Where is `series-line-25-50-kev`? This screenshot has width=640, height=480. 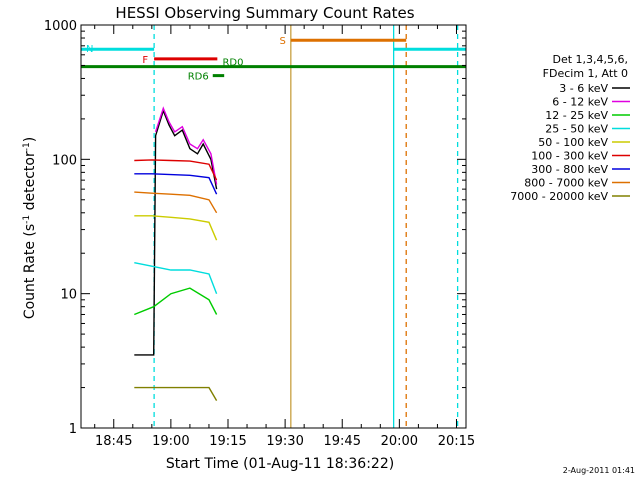 series-line-25-50-kev is located at coordinates (176, 278).